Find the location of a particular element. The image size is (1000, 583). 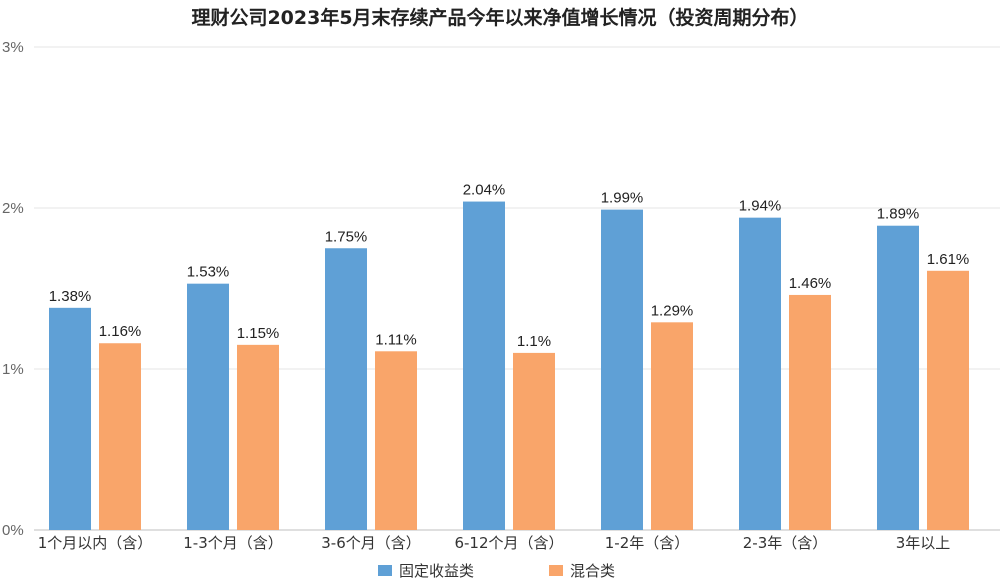

x-category-label: 3-6个月（含） is located at coordinates (371, 543).